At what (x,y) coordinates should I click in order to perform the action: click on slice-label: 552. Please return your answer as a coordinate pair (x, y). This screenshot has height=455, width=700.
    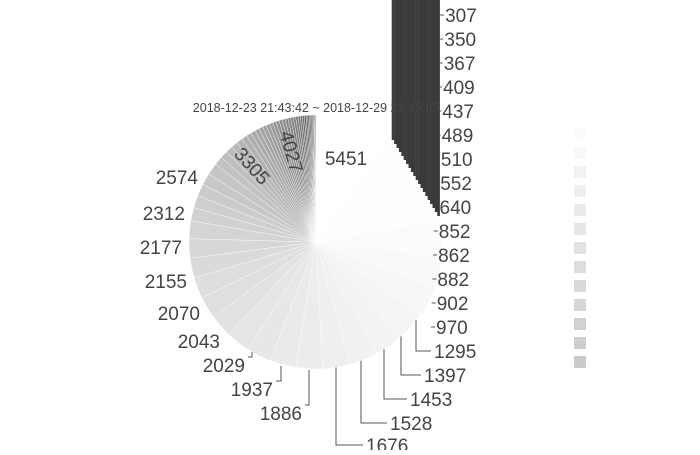
    Looking at the image, I should click on (456, 184).